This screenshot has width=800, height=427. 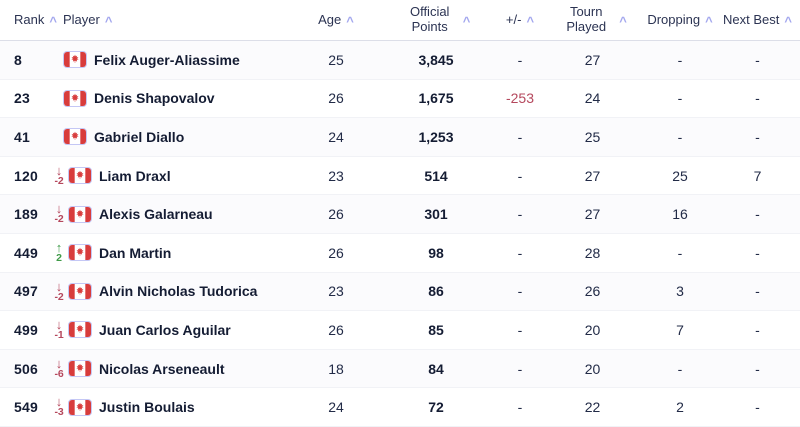 I want to click on player-cell: ↓ -1 Juan Carlos Aguilar, so click(x=175, y=330).